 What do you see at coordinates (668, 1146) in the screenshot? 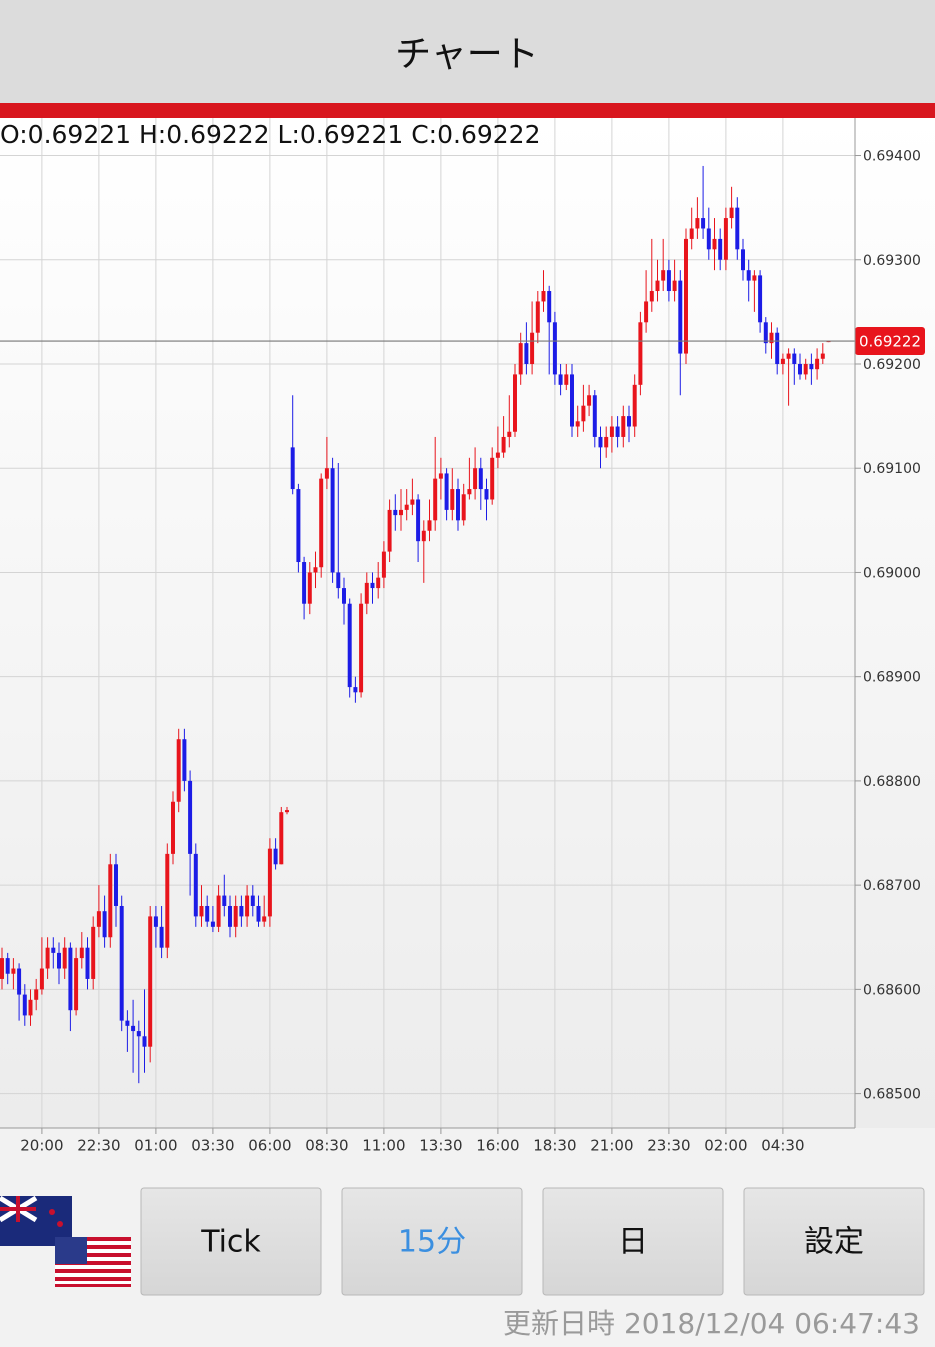
I see `x-tick-label: 23:30` at bounding box center [668, 1146].